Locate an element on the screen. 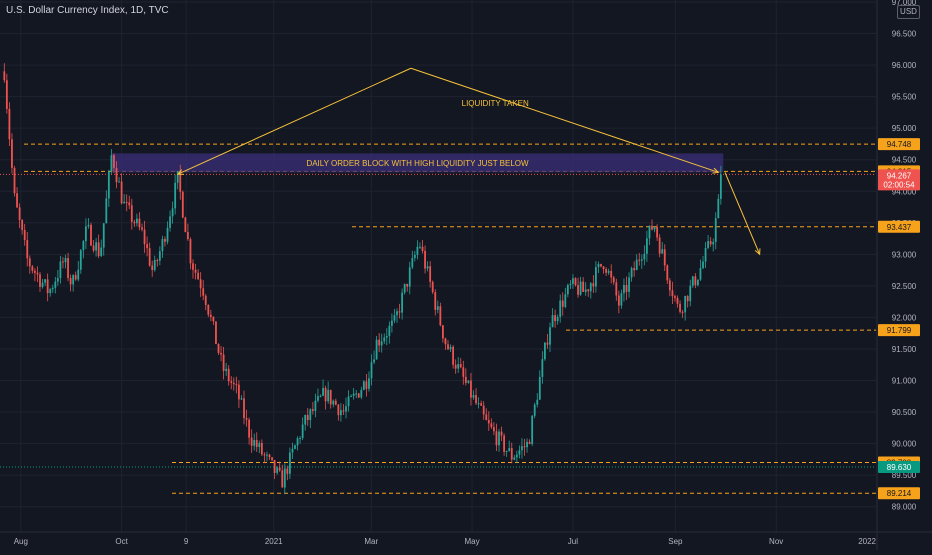 The image size is (932, 555). level-tag-label: 94.748 is located at coordinates (899, 144).